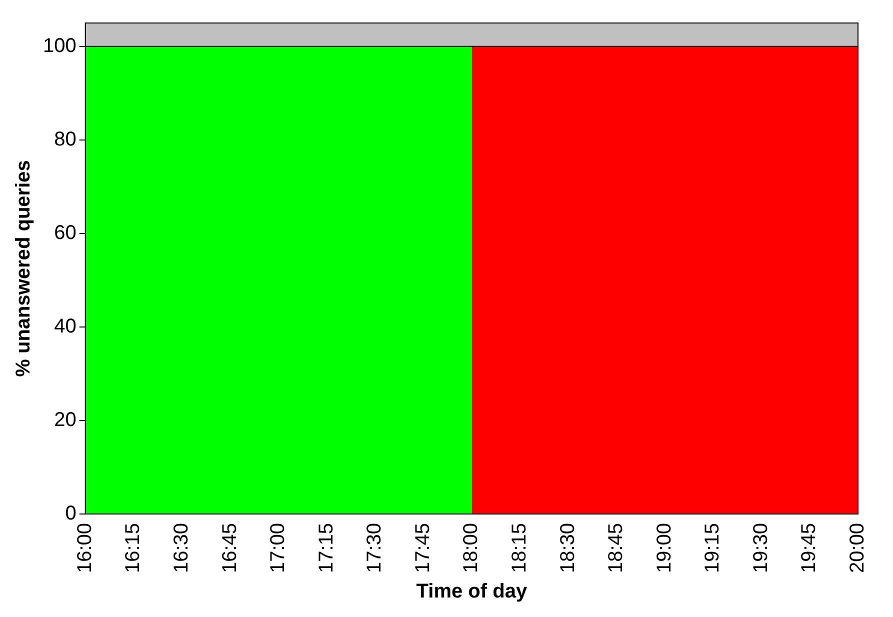  What do you see at coordinates (857, 548) in the screenshot?
I see `x-tick-label: 20:00` at bounding box center [857, 548].